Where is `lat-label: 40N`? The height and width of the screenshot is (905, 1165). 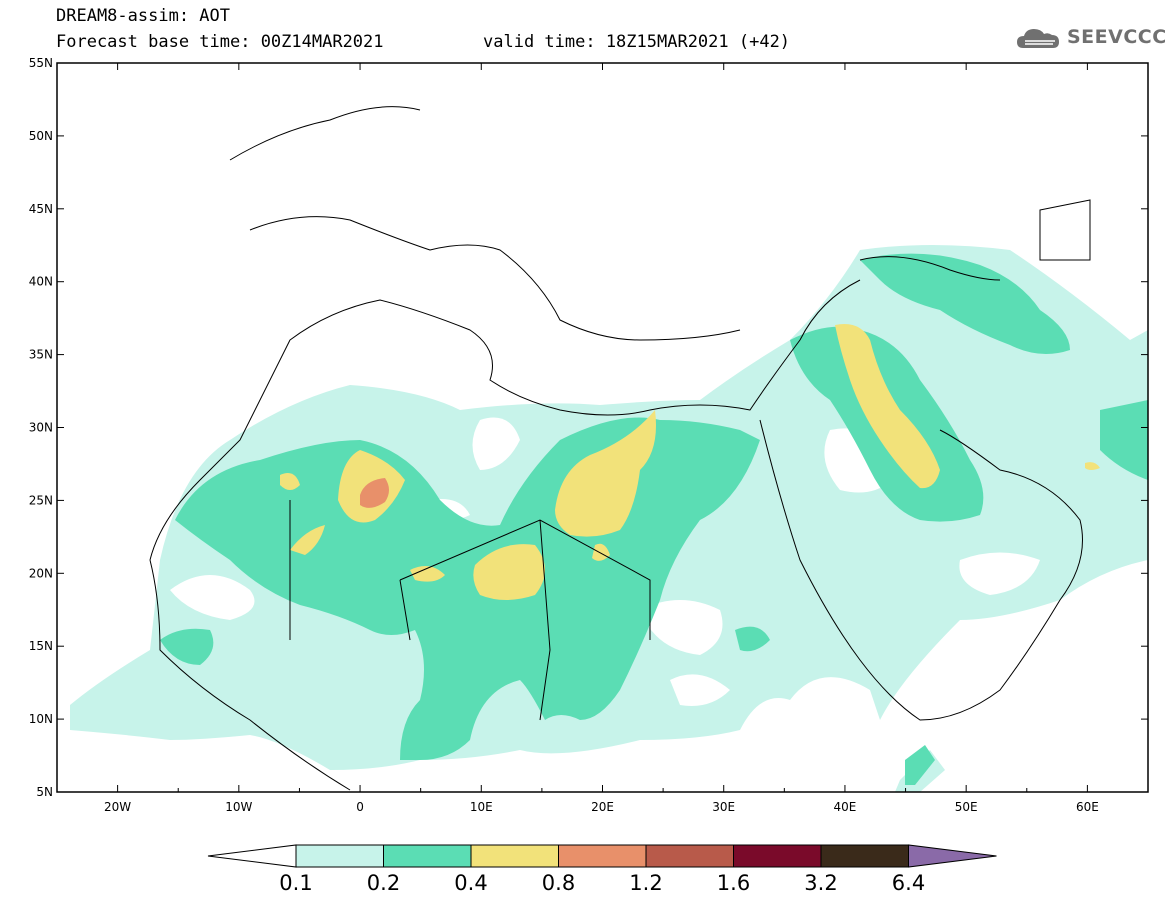
lat-label: 40N is located at coordinates (41, 282).